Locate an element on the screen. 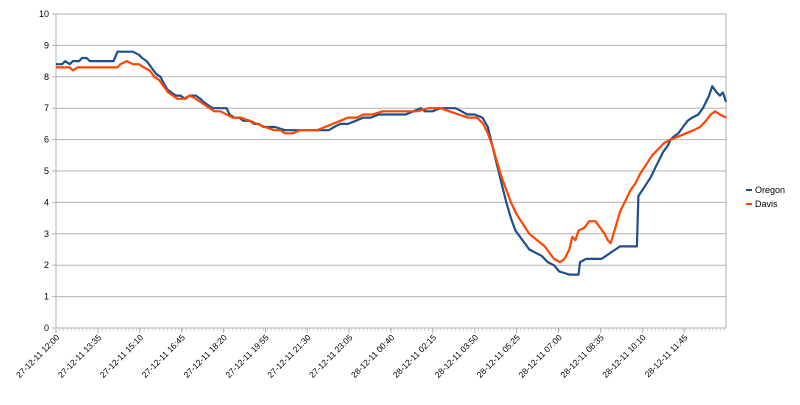 The image size is (800, 405). x-tick-label: 28-12-11 08:35 is located at coordinates (582, 356).